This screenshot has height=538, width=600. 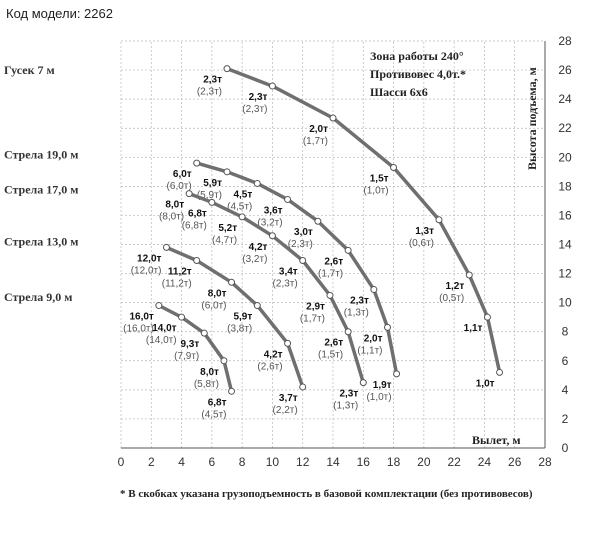 What do you see at coordinates (454, 286) in the screenshot?
I see `load-label: 1,2т` at bounding box center [454, 286].